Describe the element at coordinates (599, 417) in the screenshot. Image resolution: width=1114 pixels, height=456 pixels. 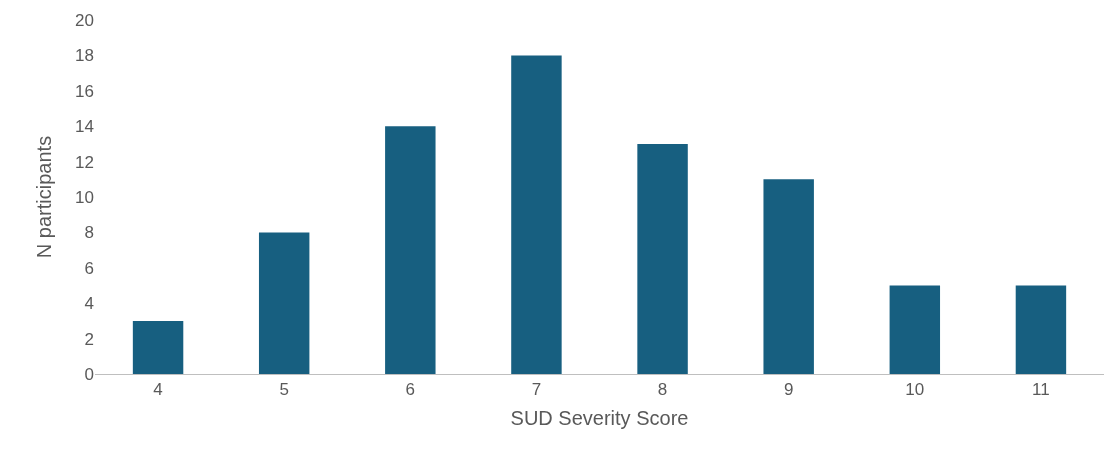
I see `x-axis-title: SUD Severity Score` at that location.